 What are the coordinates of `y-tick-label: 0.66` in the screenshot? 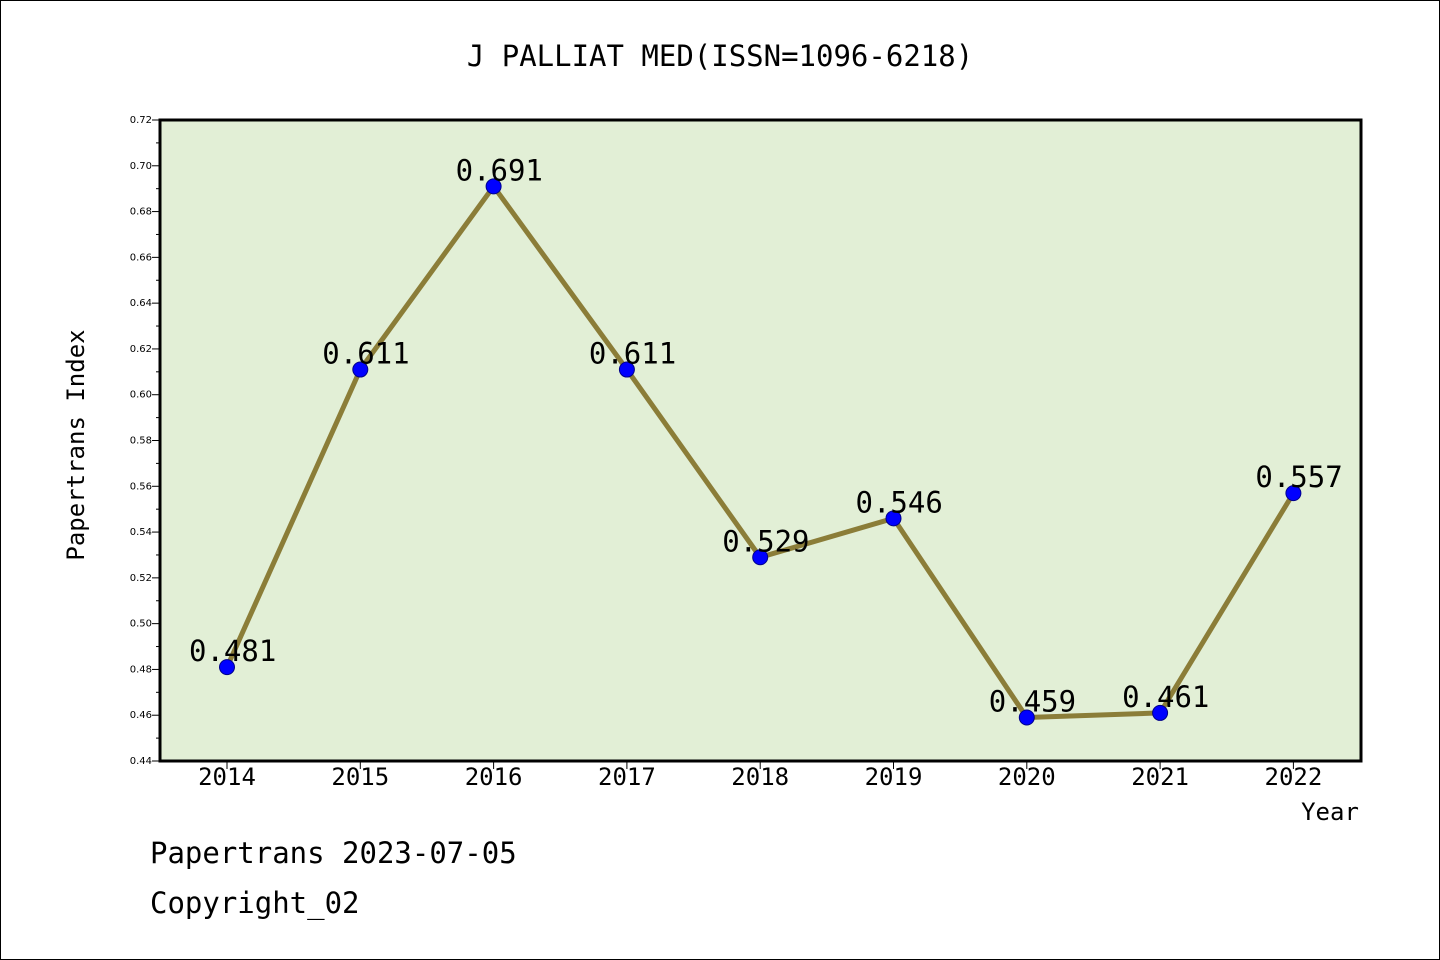 It's located at (141, 257).